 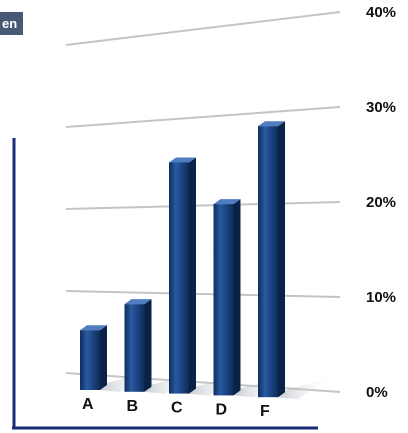 What do you see at coordinates (134, 348) in the screenshot?
I see `bar-b` at bounding box center [134, 348].